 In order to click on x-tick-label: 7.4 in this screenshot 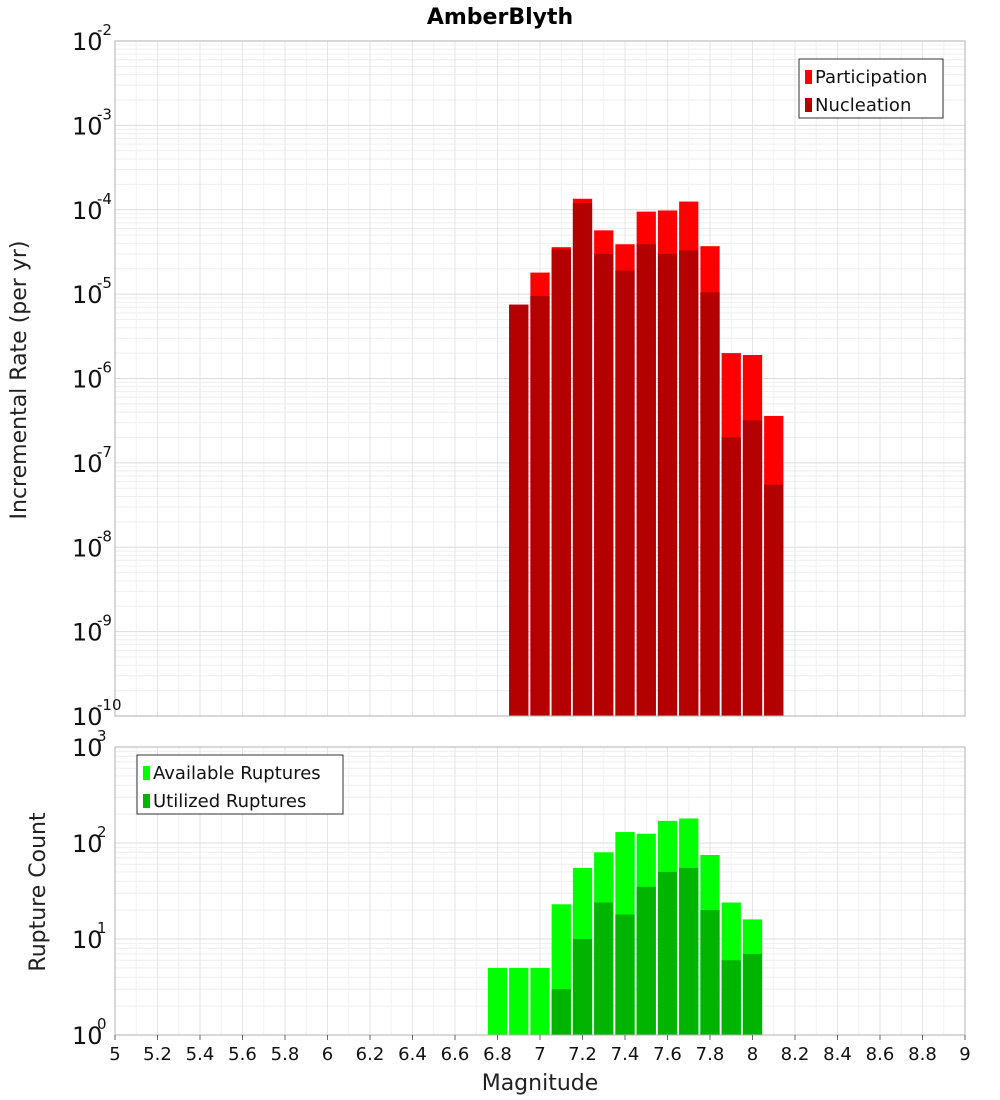, I will do `click(625, 1054)`.